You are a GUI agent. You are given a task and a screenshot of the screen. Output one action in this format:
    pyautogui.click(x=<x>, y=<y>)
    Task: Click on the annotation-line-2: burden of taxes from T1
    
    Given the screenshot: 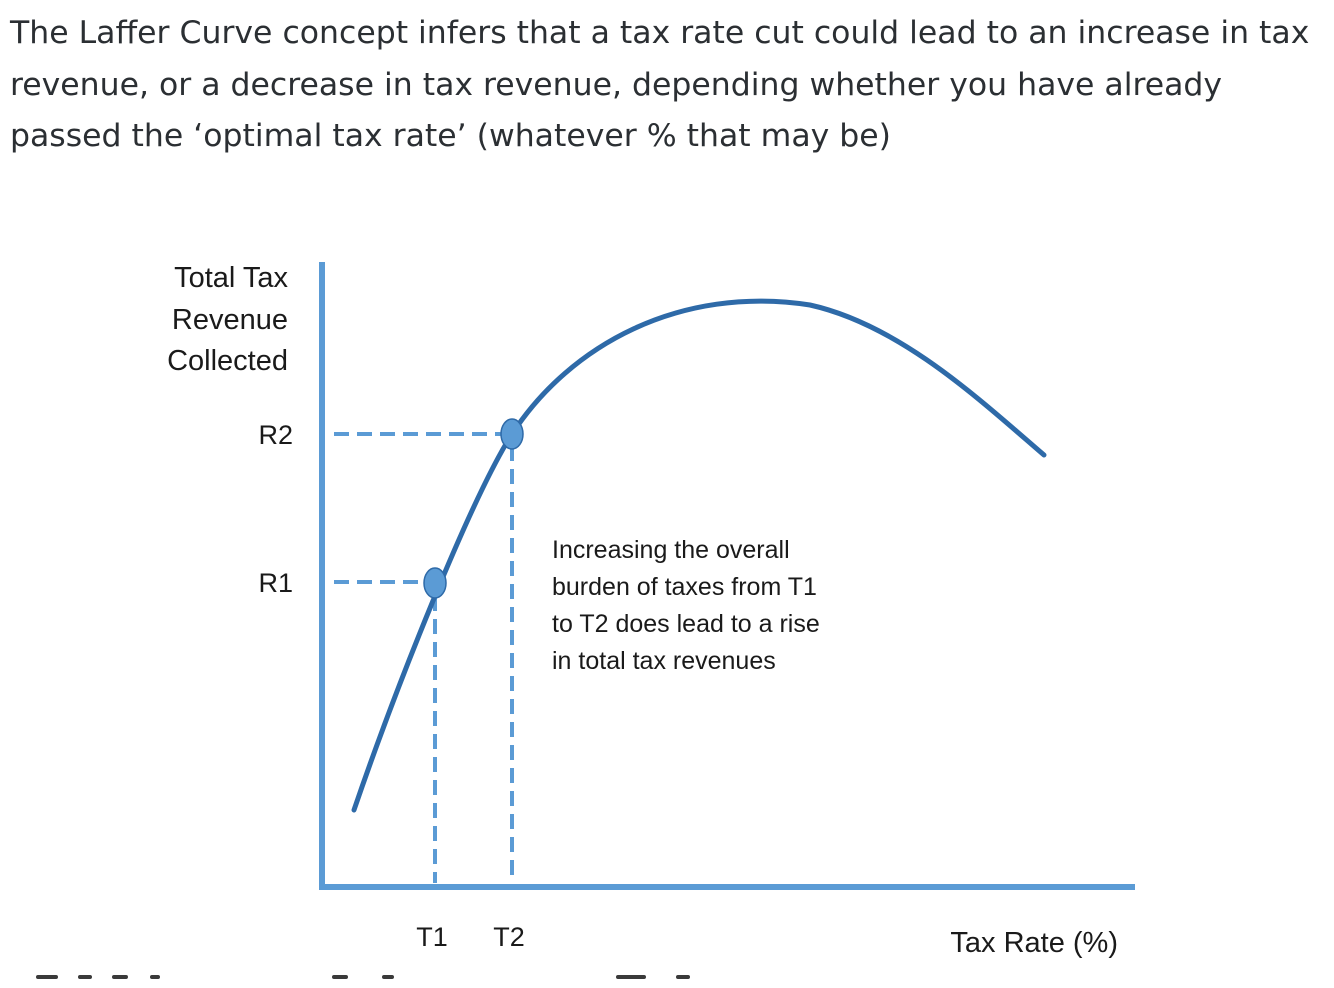 What is the action you would take?
    pyautogui.click(x=684, y=587)
    